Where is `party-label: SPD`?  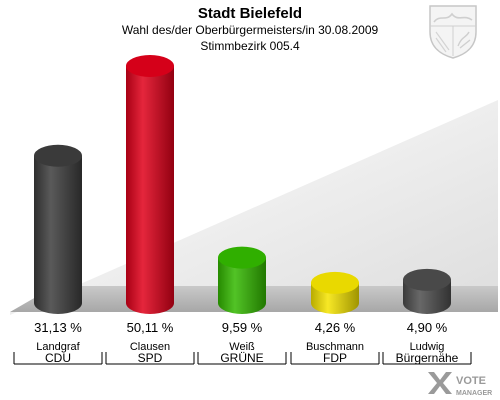 party-label: SPD is located at coordinates (150, 358).